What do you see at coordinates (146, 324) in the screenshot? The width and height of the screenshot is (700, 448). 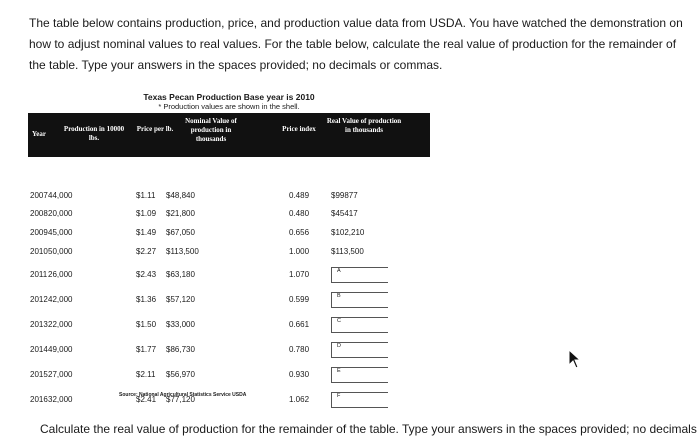 I see `cell-price: $1.50` at bounding box center [146, 324].